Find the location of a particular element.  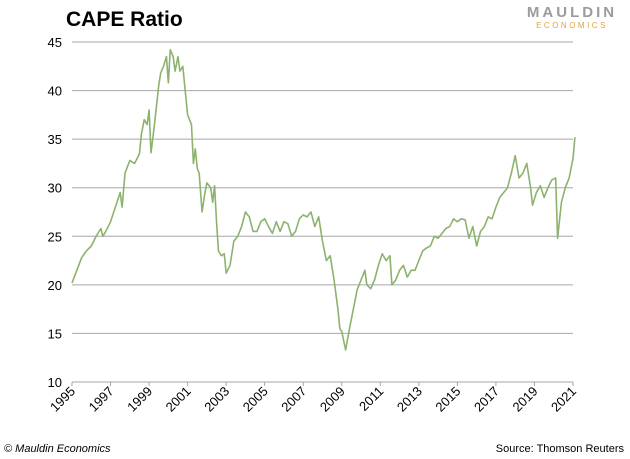

x-tick-label: 2009 is located at coordinates (332, 399).